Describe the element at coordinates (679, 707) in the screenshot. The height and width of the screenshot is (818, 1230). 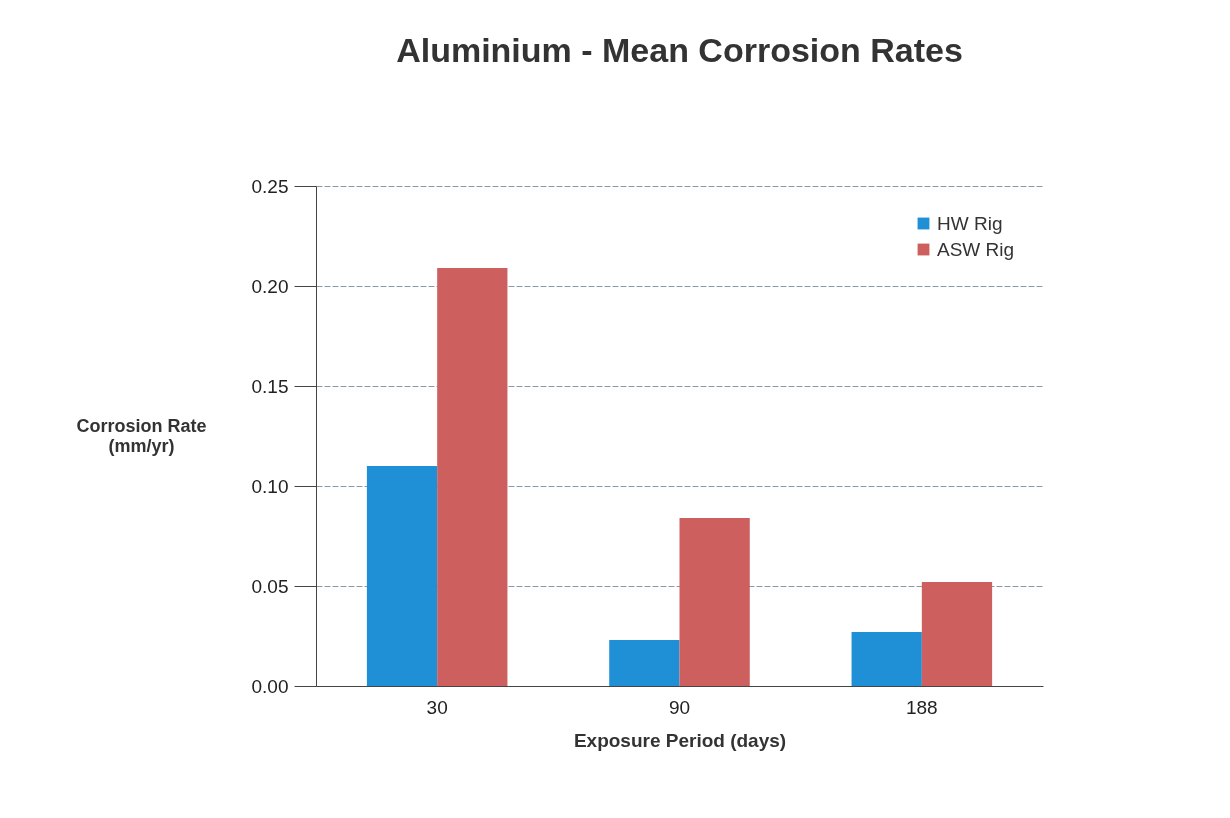
I see `x-tick-label: 90` at that location.